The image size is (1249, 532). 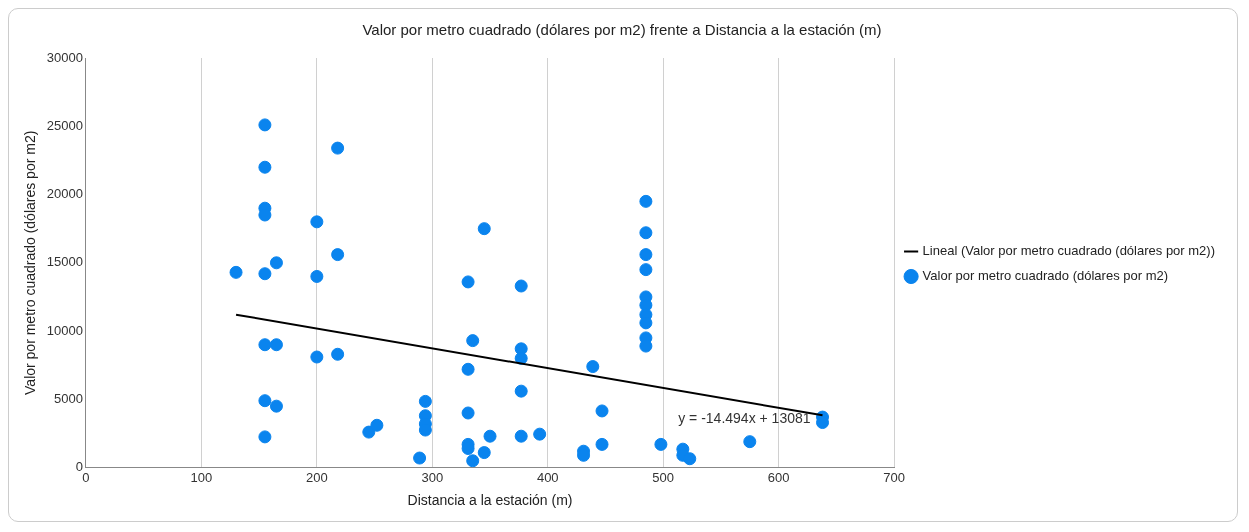 I want to click on chart-title: Valor por metro cuadrado (dólares por m2) frente a Distancia a la estación (m), so click(x=622, y=30).